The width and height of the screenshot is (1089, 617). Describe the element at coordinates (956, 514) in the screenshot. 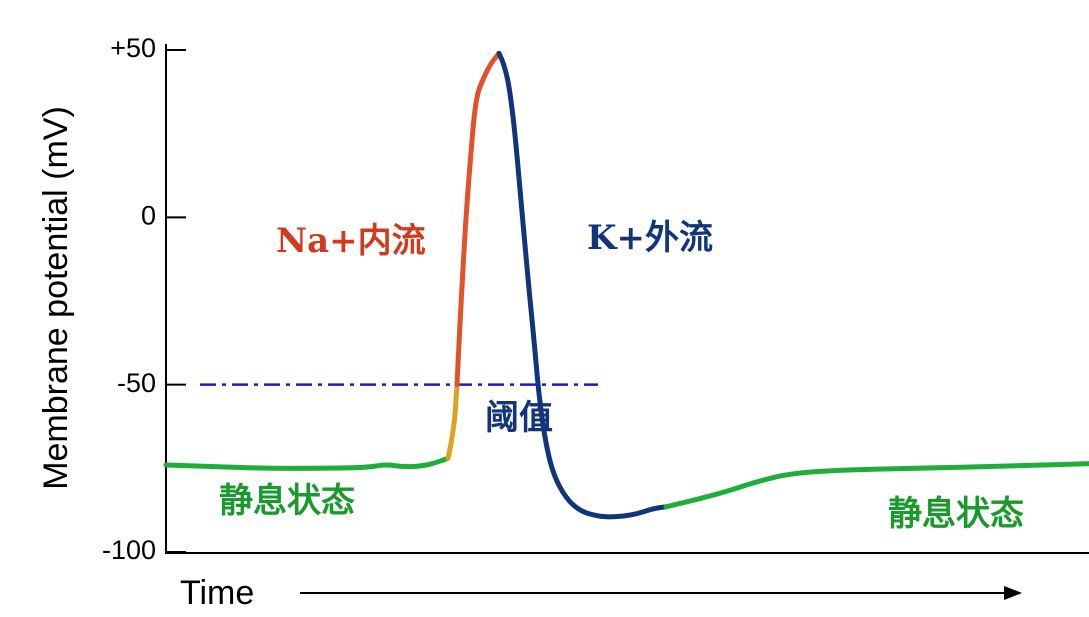

I see `annotation-resting-right: 静息状态` at that location.